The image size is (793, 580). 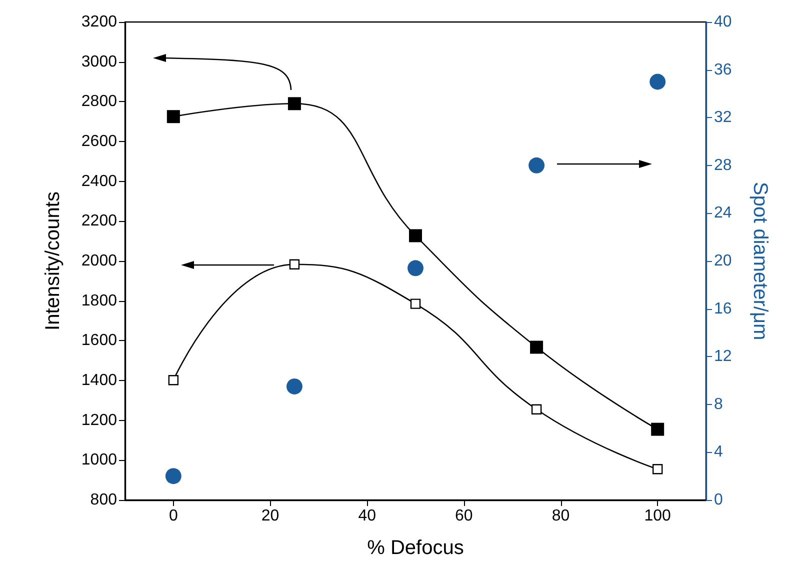 What do you see at coordinates (104, 500) in the screenshot?
I see `y-tick-label: 800` at bounding box center [104, 500].